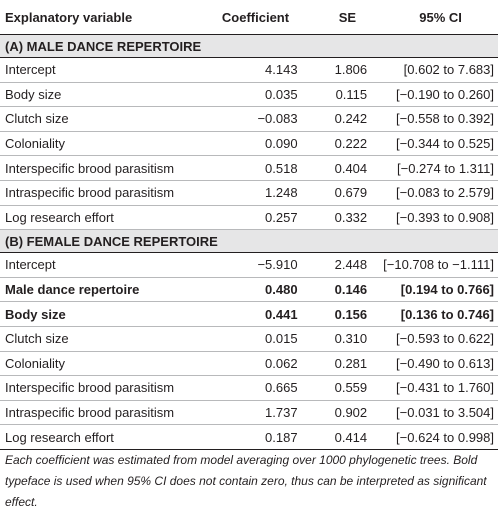 The image size is (498, 516). Describe the element at coordinates (440, 364) in the screenshot. I see `ci-cell: [−0.490 to 0.613]` at that location.